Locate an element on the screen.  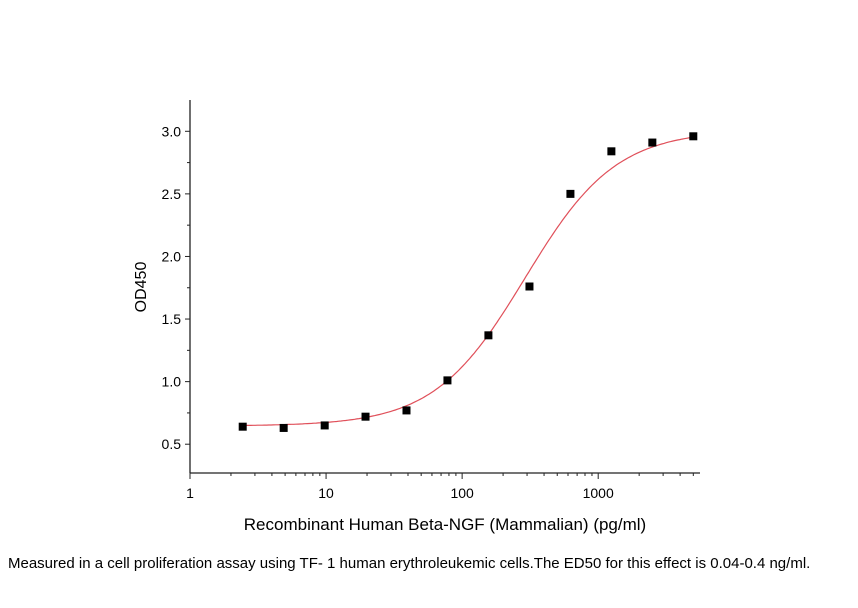
x-tick-label: 100 is located at coordinates (462, 493).